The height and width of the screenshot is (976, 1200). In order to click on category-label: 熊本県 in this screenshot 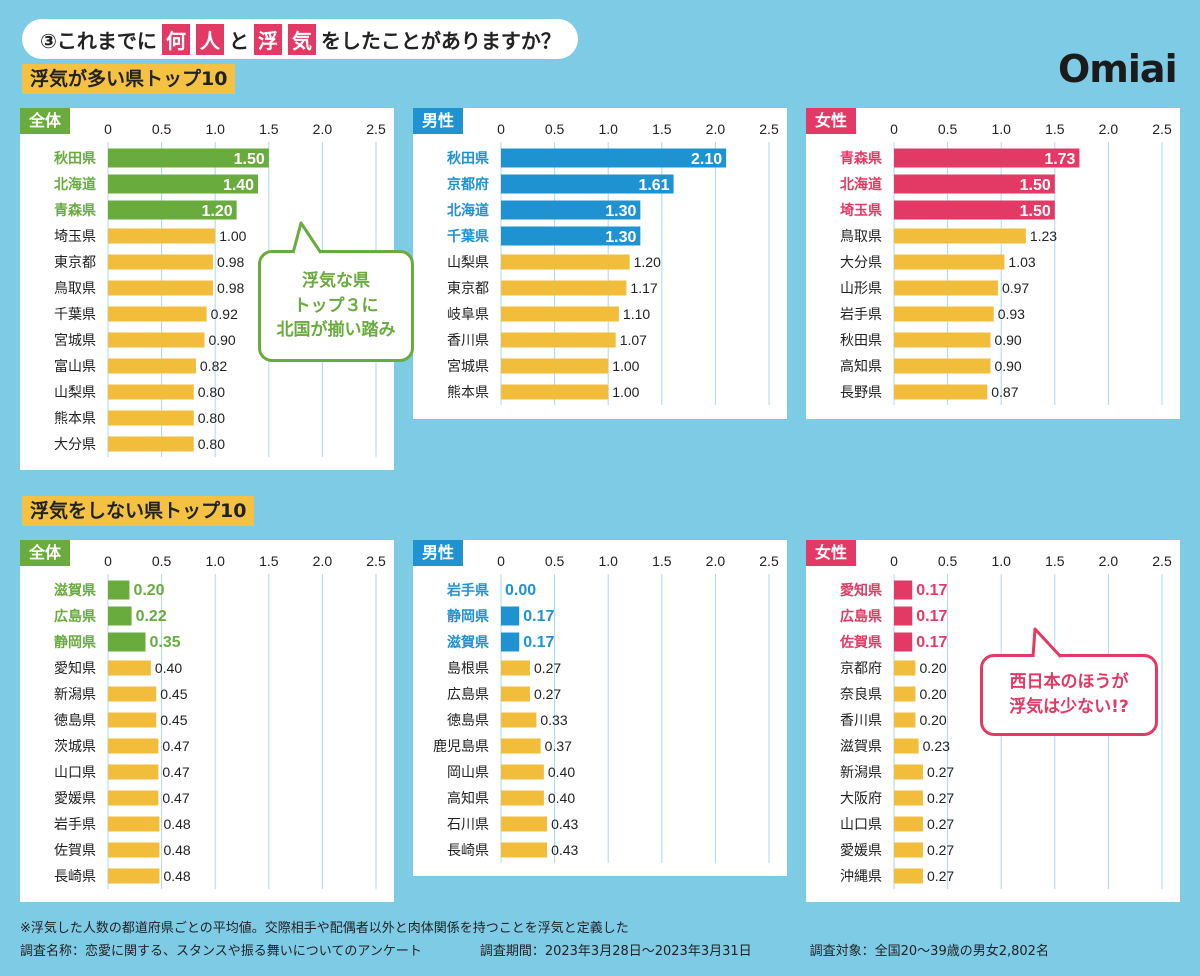, I will do `click(75, 419)`.